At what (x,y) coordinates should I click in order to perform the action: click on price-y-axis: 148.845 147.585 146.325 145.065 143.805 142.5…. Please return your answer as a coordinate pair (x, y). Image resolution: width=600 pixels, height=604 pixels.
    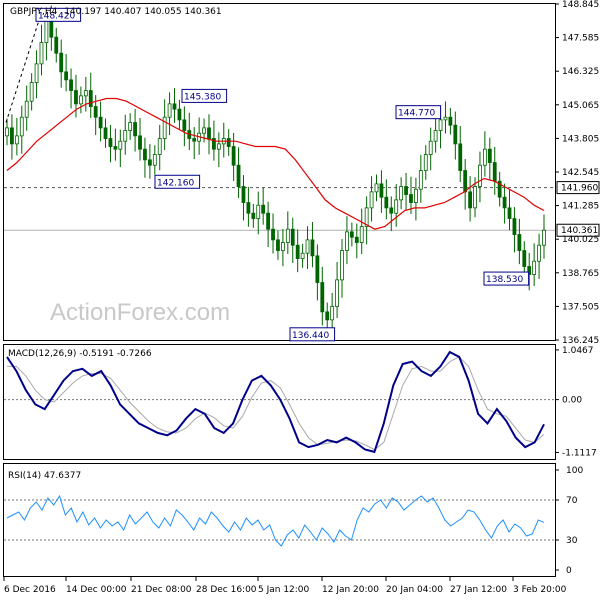
    Looking at the image, I should click on (577, 173).